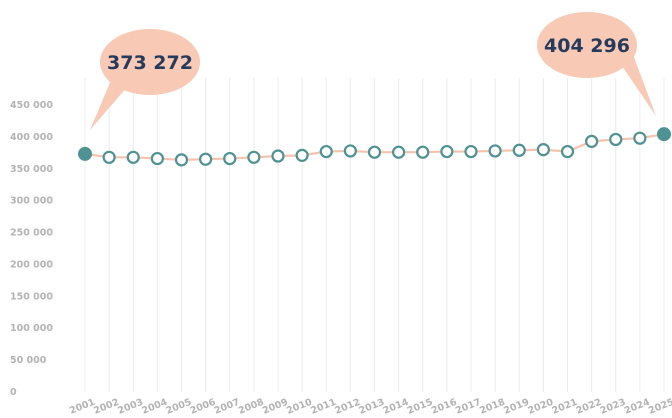 The height and width of the screenshot is (418, 672). What do you see at coordinates (13, 392) in the screenshot?
I see `y-tick-label: 0` at bounding box center [13, 392].